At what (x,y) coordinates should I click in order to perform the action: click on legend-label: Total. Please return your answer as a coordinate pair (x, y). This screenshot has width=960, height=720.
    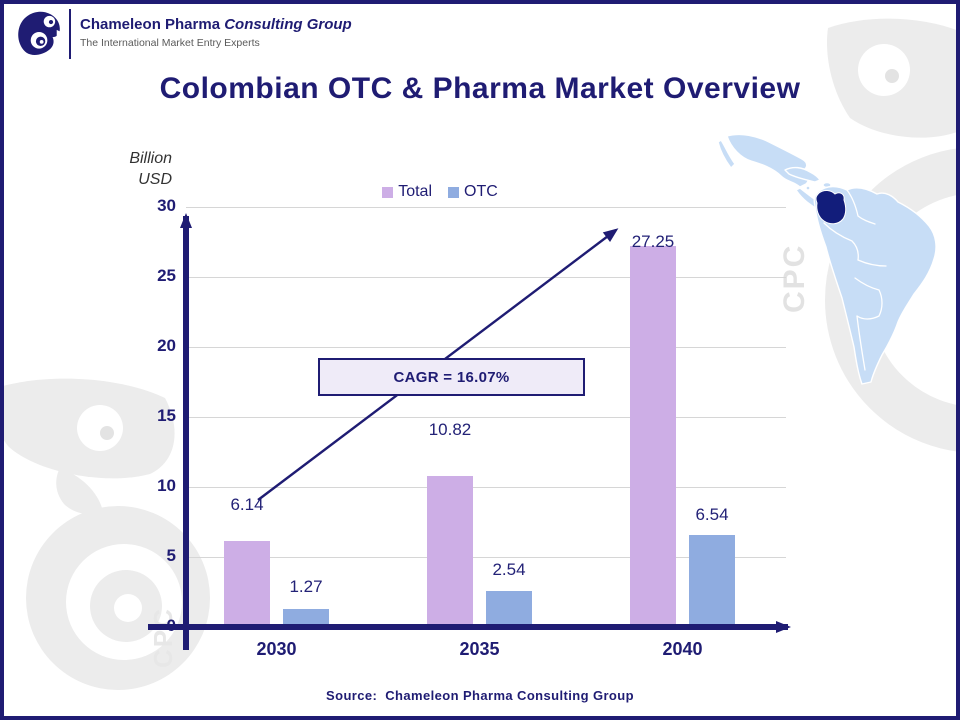
    Looking at the image, I should click on (415, 191).